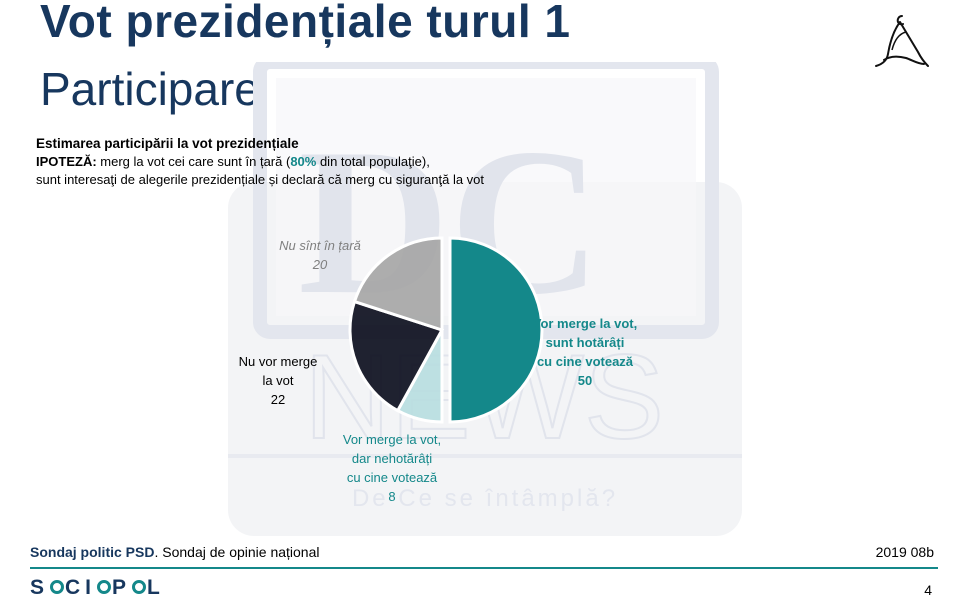 This screenshot has width=970, height=600. I want to click on slice-label-line: sunt hotărâți, so click(585, 342).